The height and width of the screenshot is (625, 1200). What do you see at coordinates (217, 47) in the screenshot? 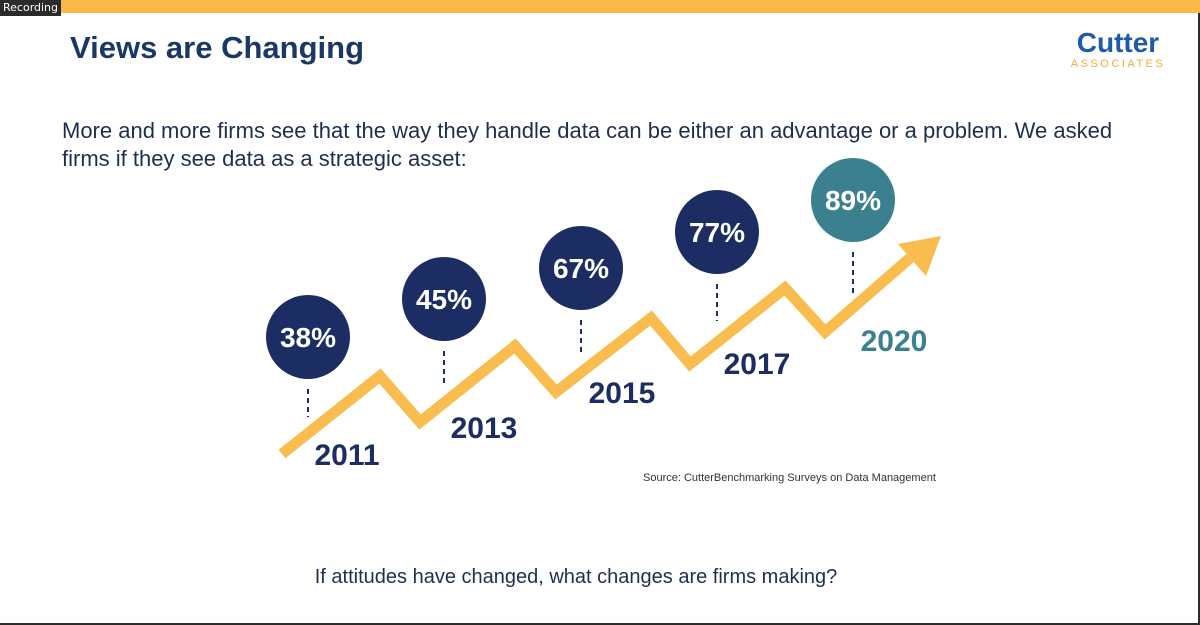
I see `slide-title: Views are Changing` at bounding box center [217, 47].